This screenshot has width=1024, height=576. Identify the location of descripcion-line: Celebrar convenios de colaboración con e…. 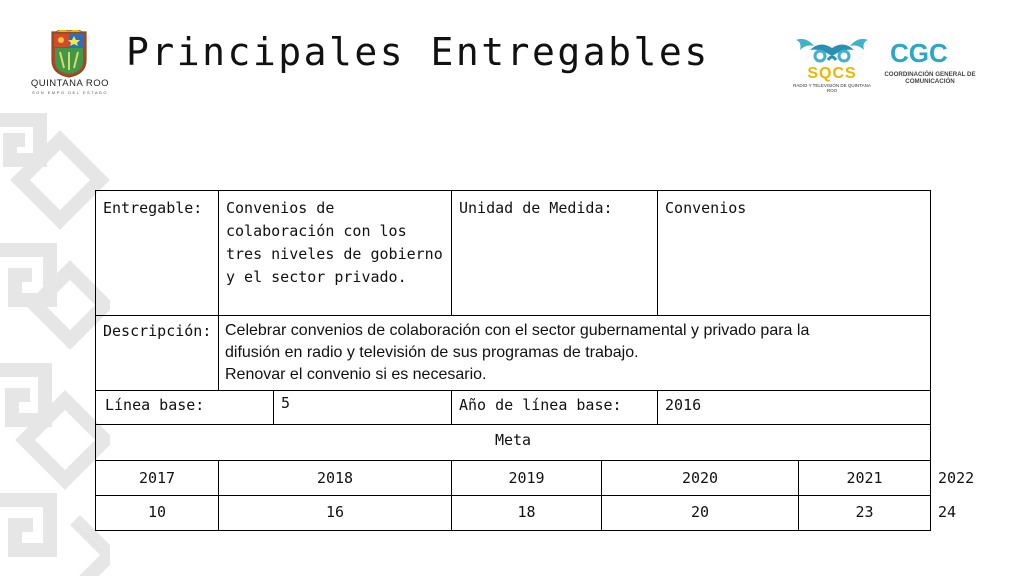
(517, 330).